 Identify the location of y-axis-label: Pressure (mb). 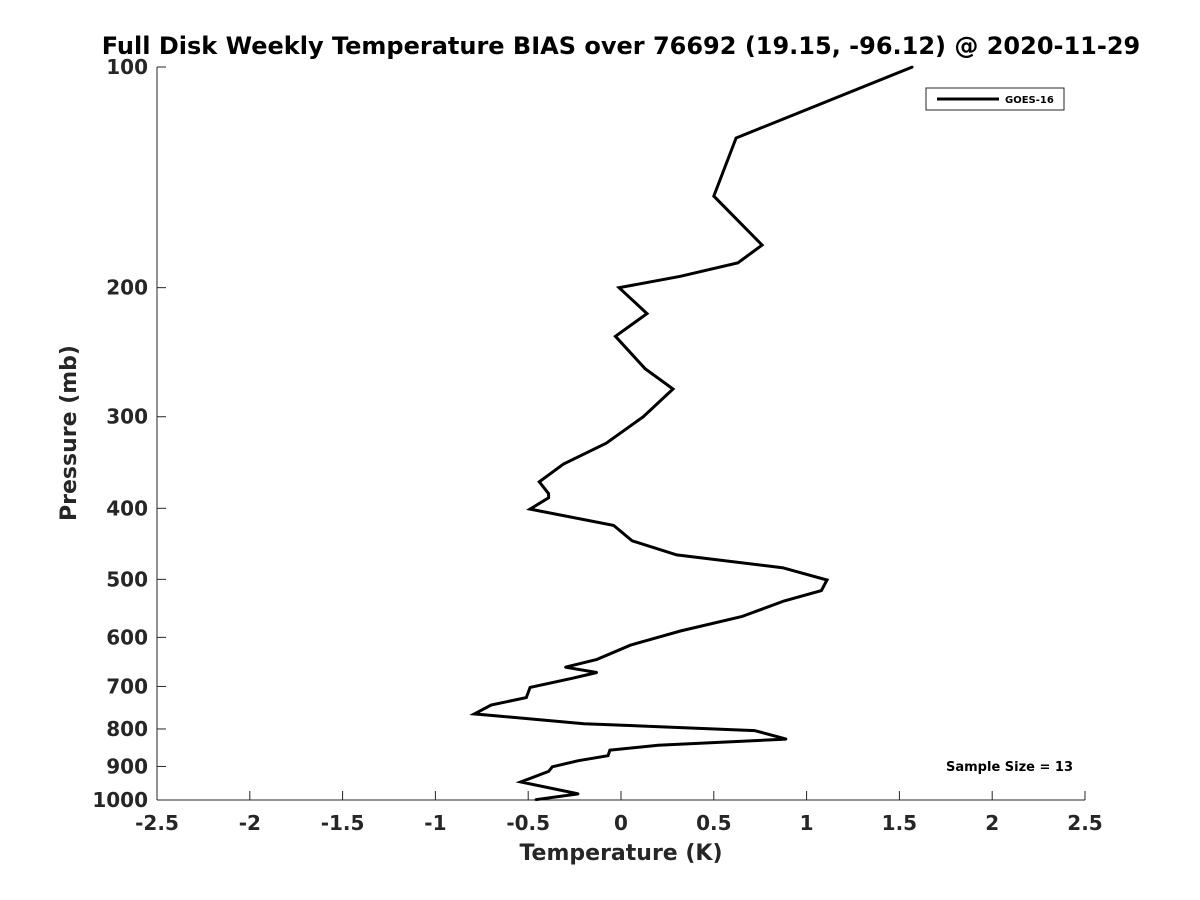
(69, 433).